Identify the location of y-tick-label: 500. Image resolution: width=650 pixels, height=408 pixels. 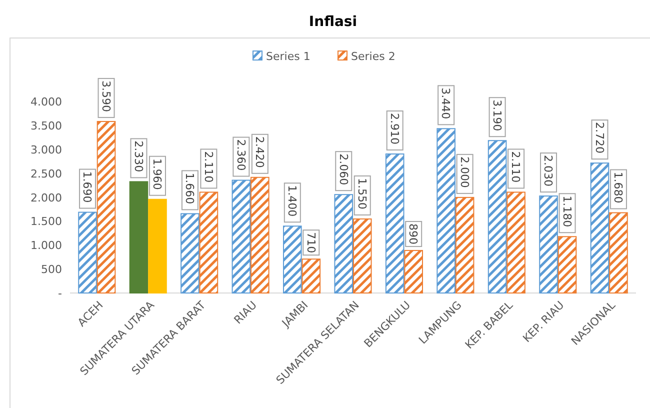
(51, 269).